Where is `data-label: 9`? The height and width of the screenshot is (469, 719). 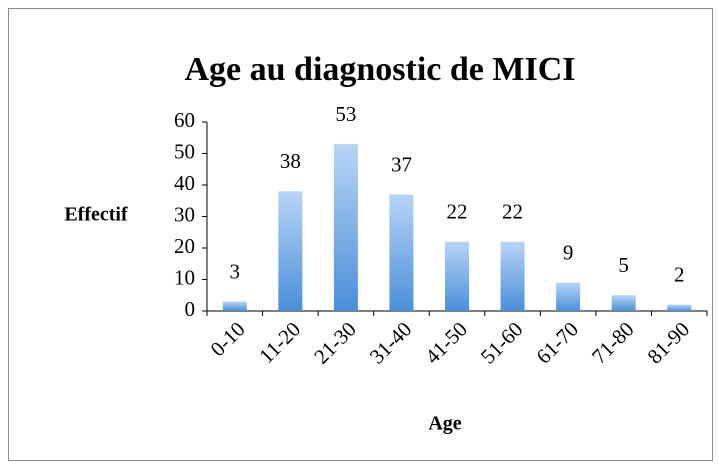 data-label: 9 is located at coordinates (568, 252).